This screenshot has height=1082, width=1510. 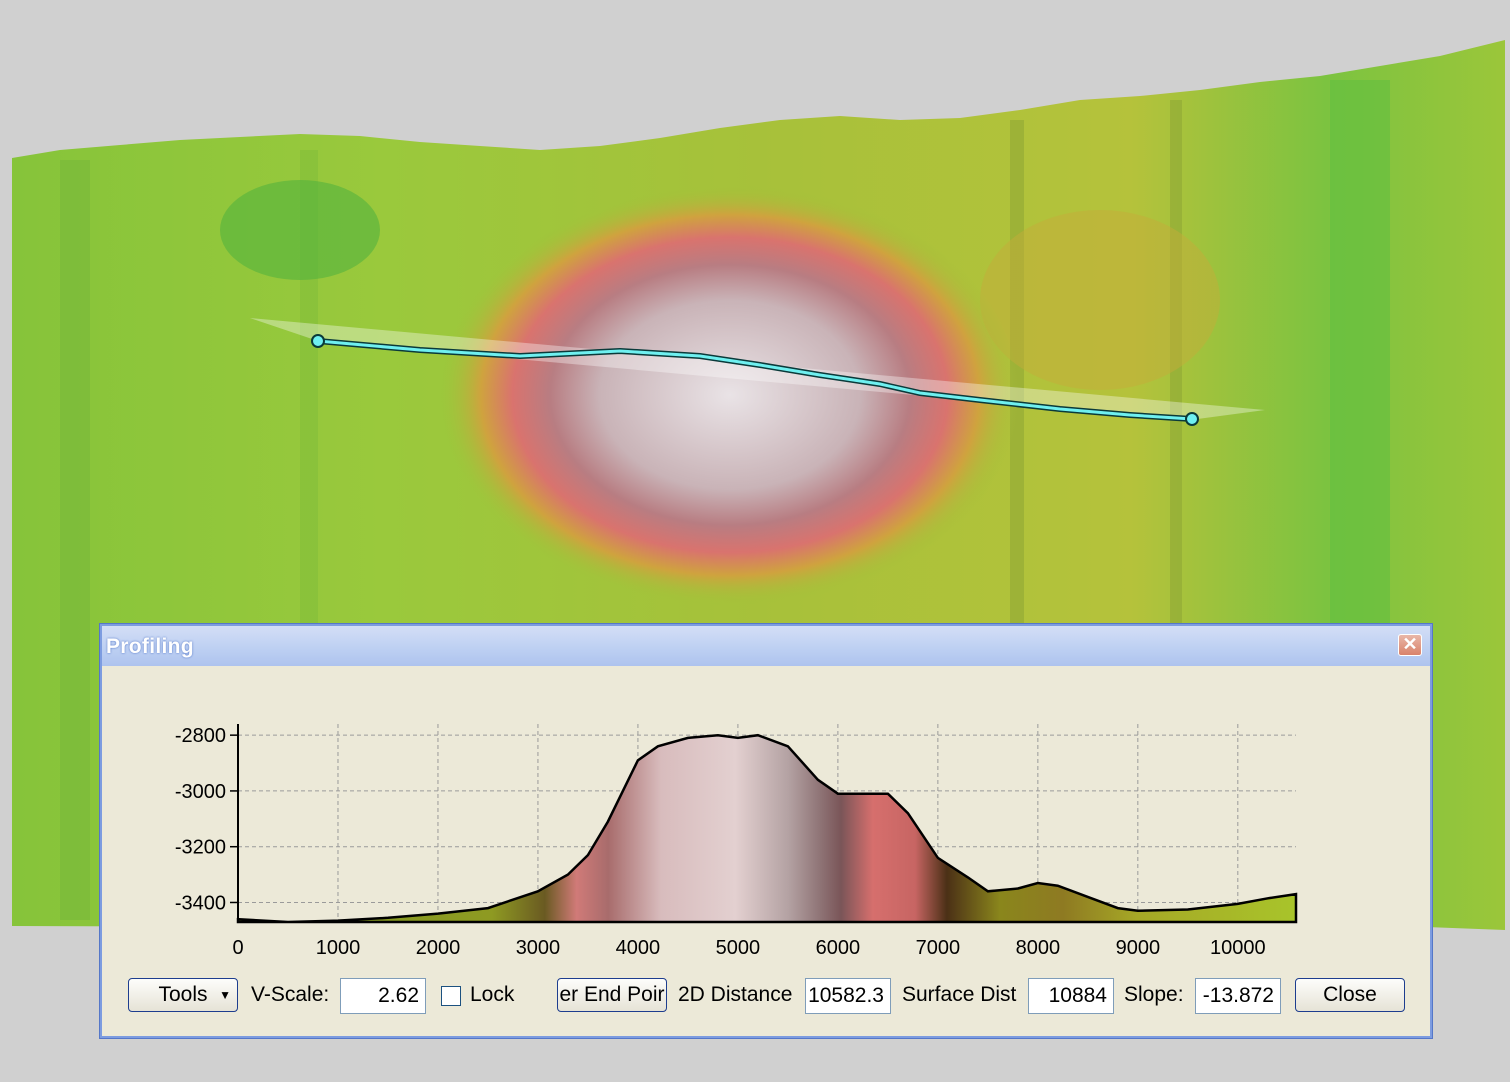 What do you see at coordinates (938, 948) in the screenshot?
I see `x-tick-label: 7000` at bounding box center [938, 948].